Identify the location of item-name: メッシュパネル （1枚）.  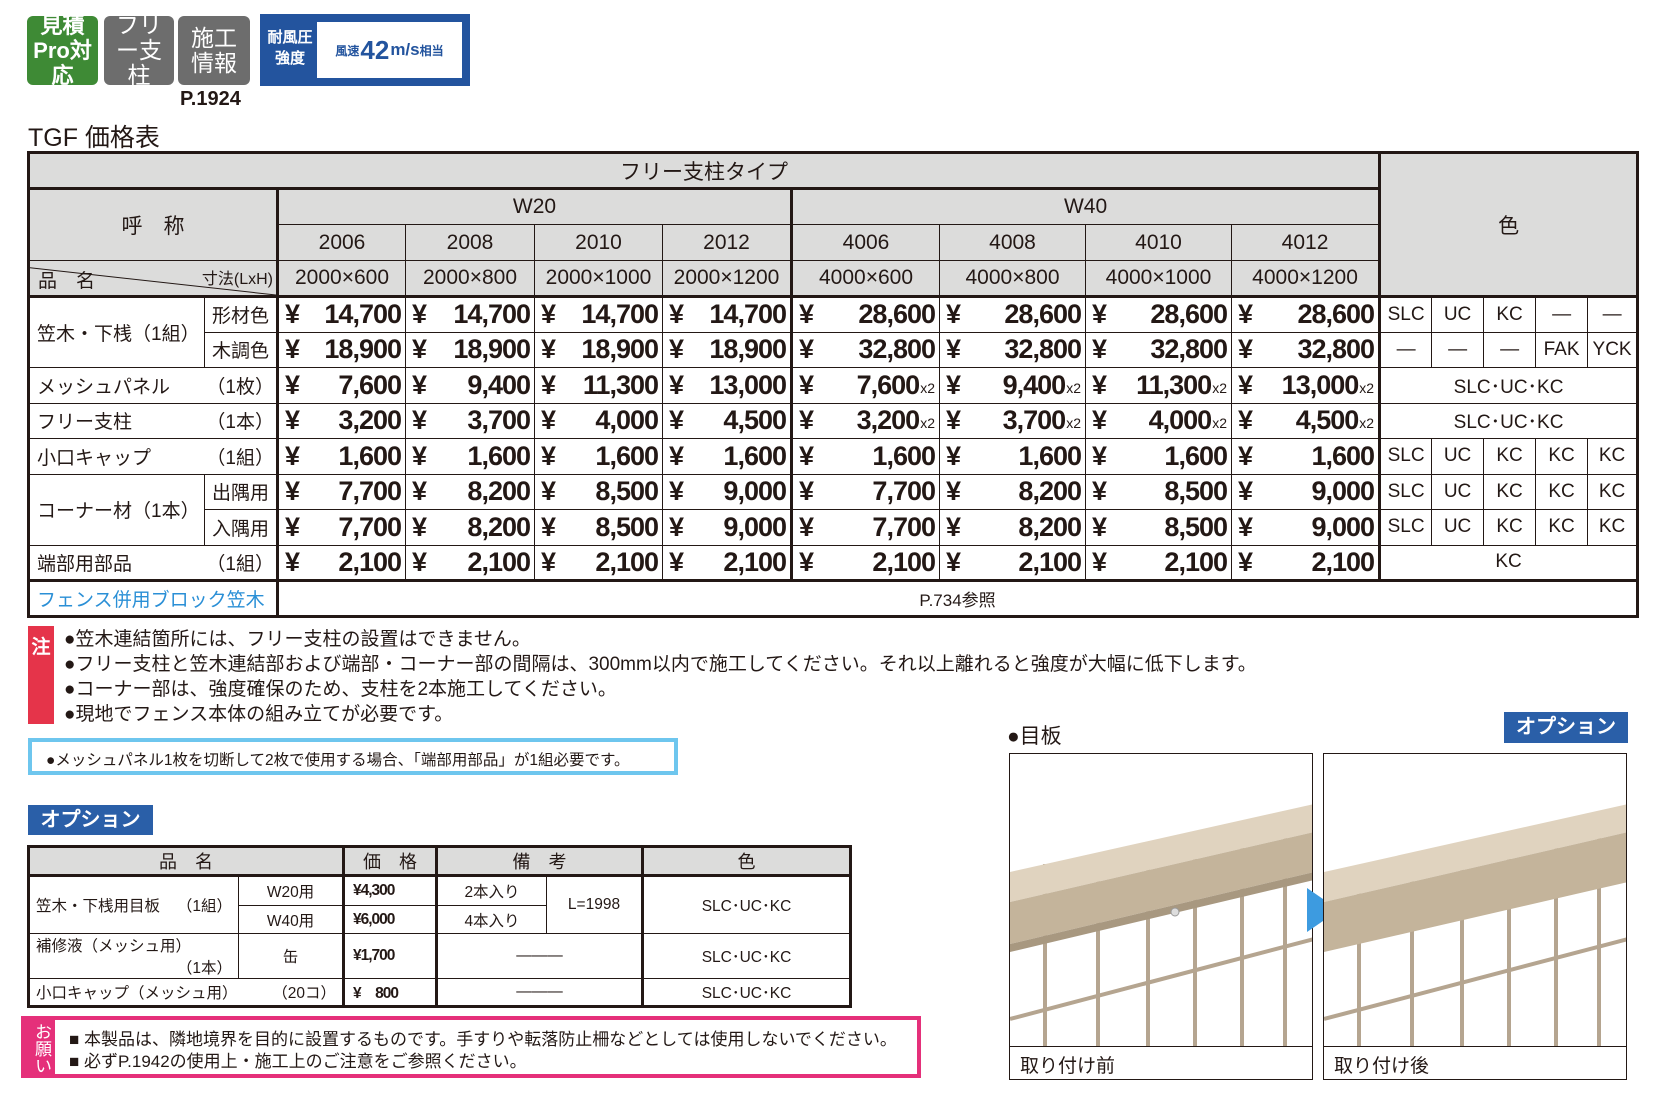
(153, 385).